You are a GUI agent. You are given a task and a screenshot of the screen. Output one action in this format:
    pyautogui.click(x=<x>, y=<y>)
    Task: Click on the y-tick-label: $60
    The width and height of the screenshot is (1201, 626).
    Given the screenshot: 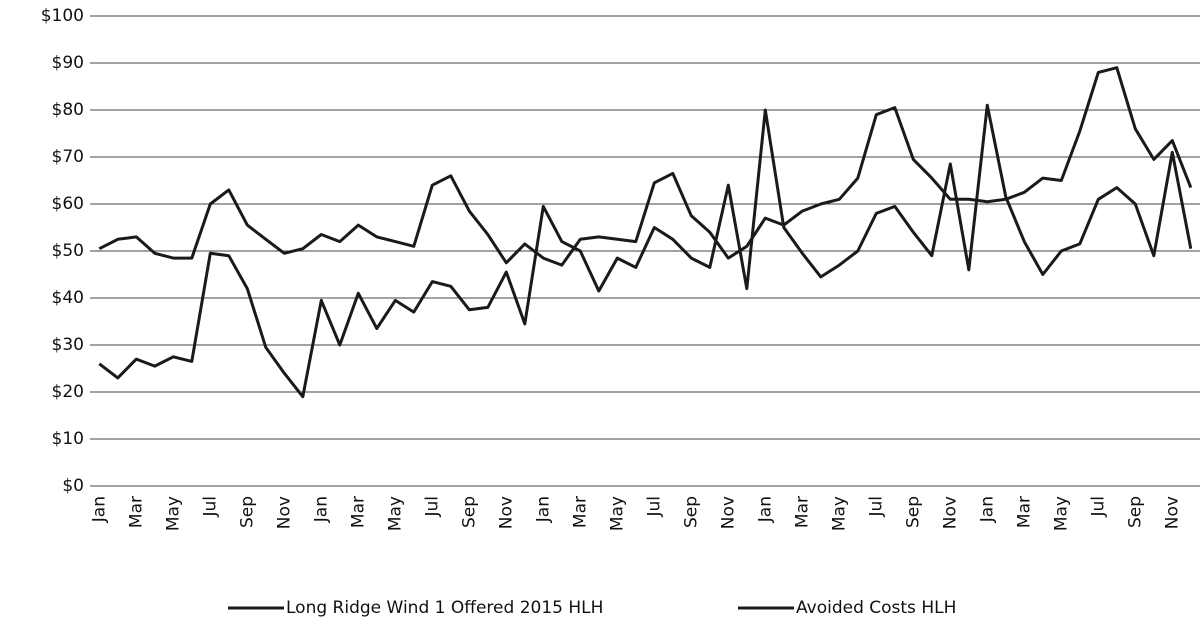 What is the action you would take?
    pyautogui.click(x=68, y=204)
    